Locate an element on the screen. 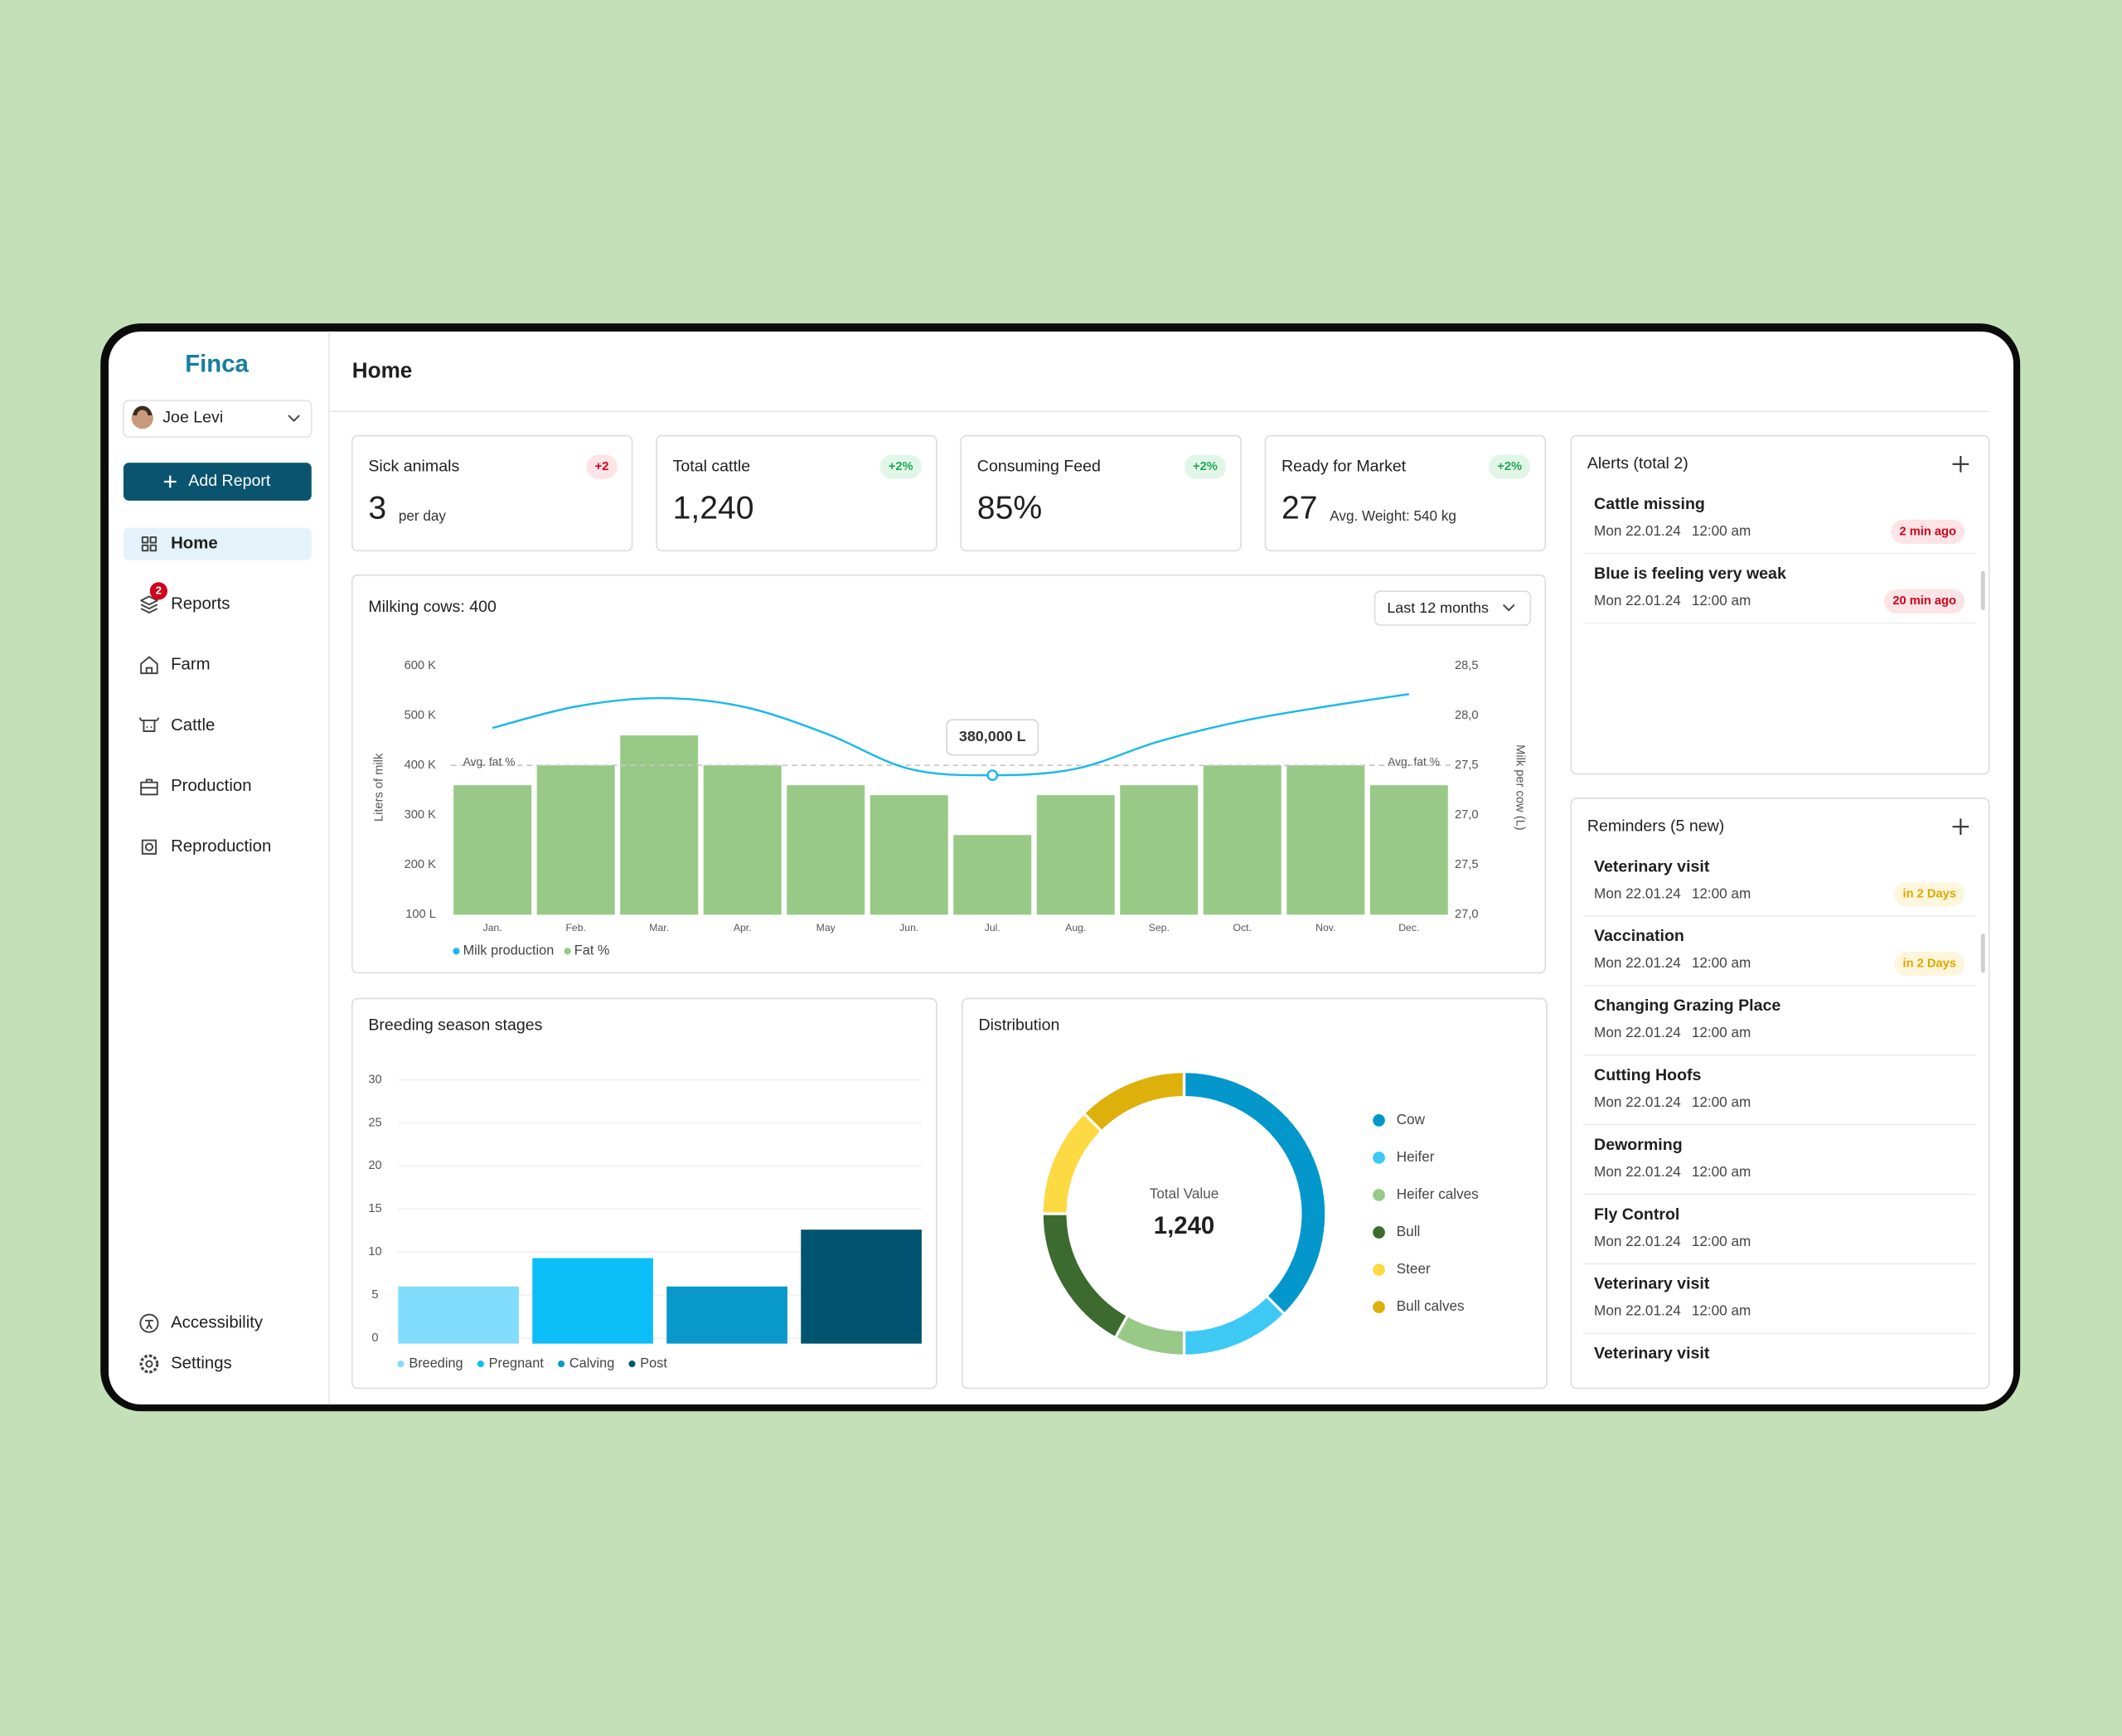  user-select is located at coordinates (217, 419).